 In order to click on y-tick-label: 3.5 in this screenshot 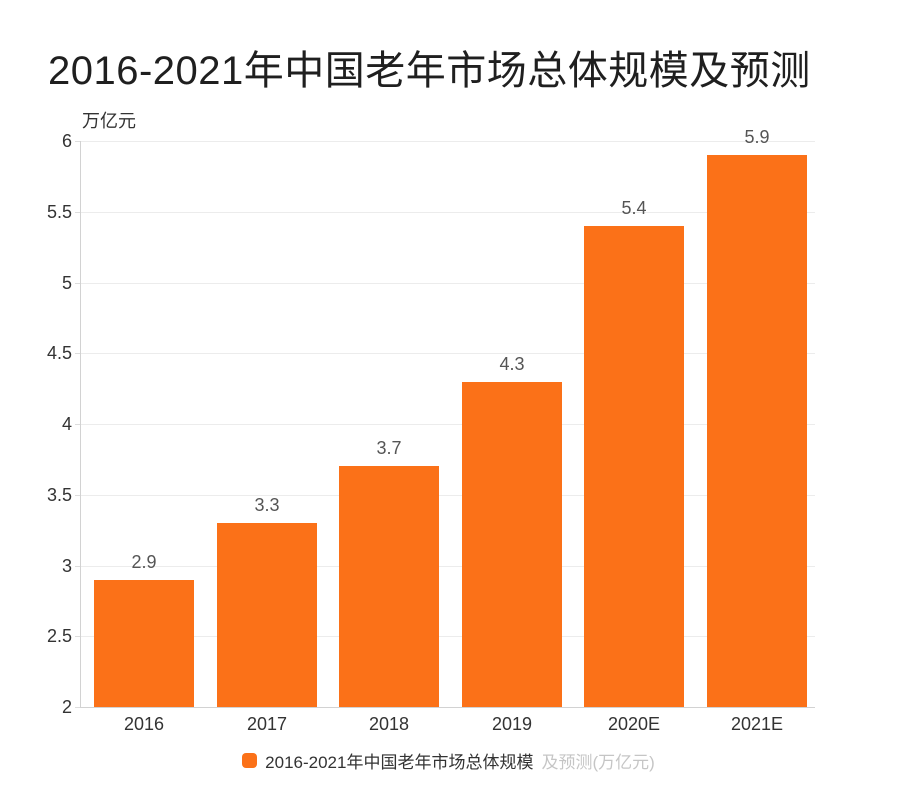, I will do `click(59, 495)`.